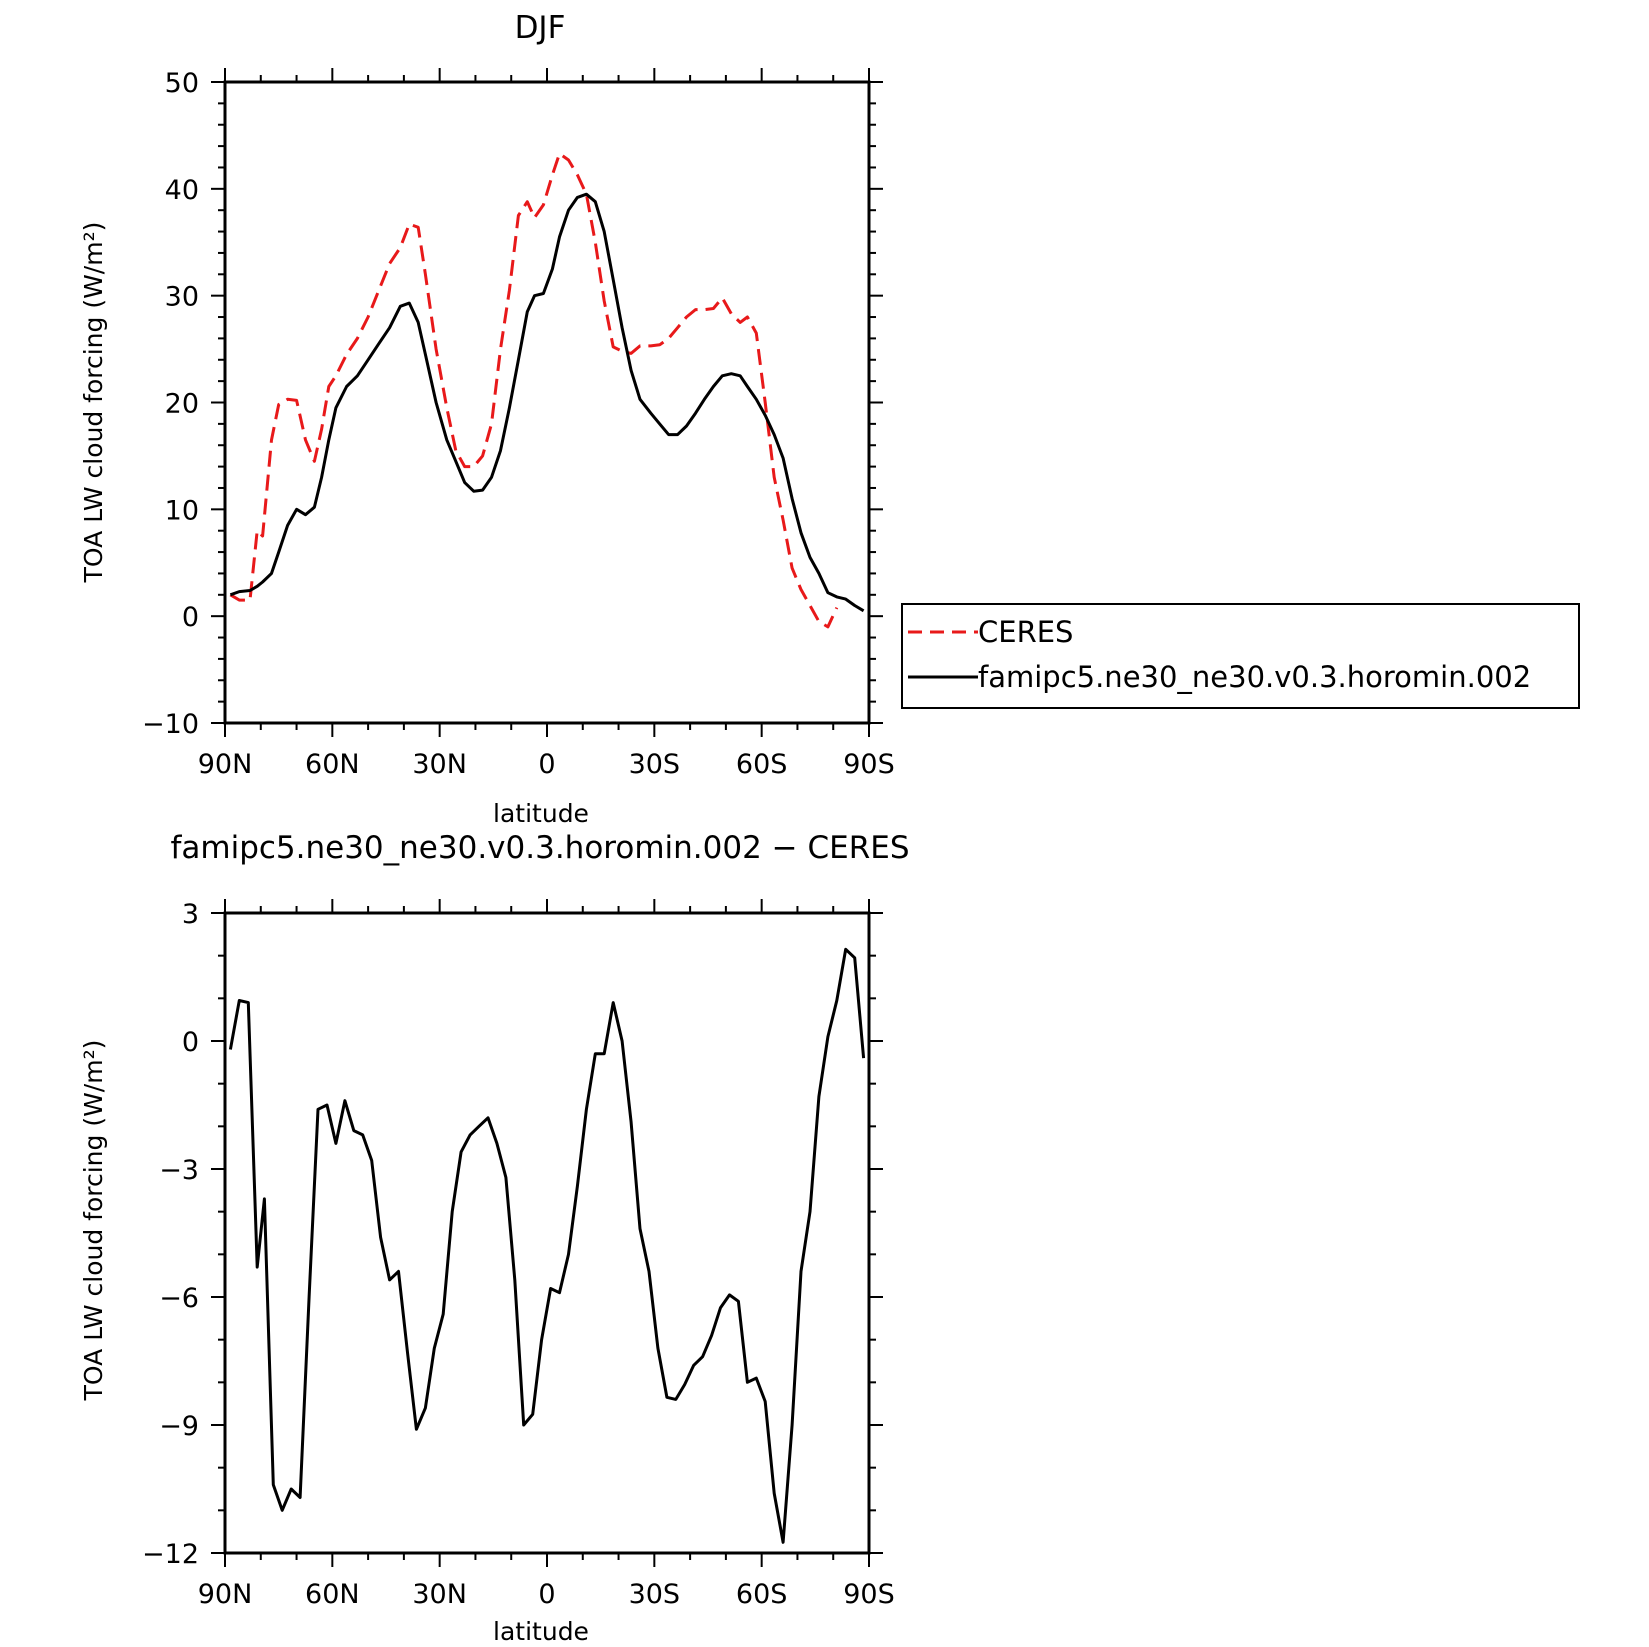  I want to click on legend-box, so click(1240, 656).